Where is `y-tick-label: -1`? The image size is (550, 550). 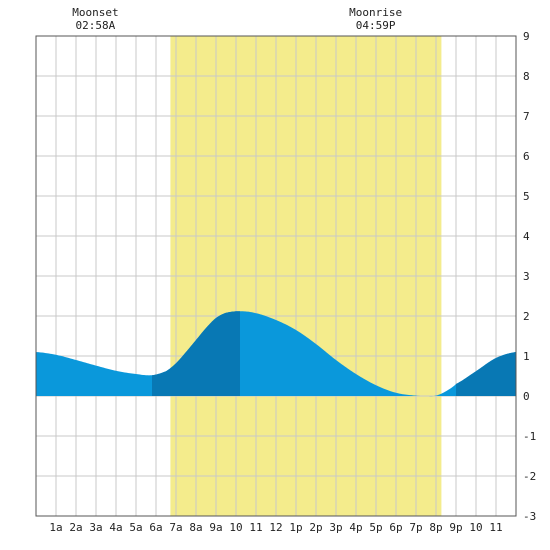
y-tick-label: -1 is located at coordinates (529, 436).